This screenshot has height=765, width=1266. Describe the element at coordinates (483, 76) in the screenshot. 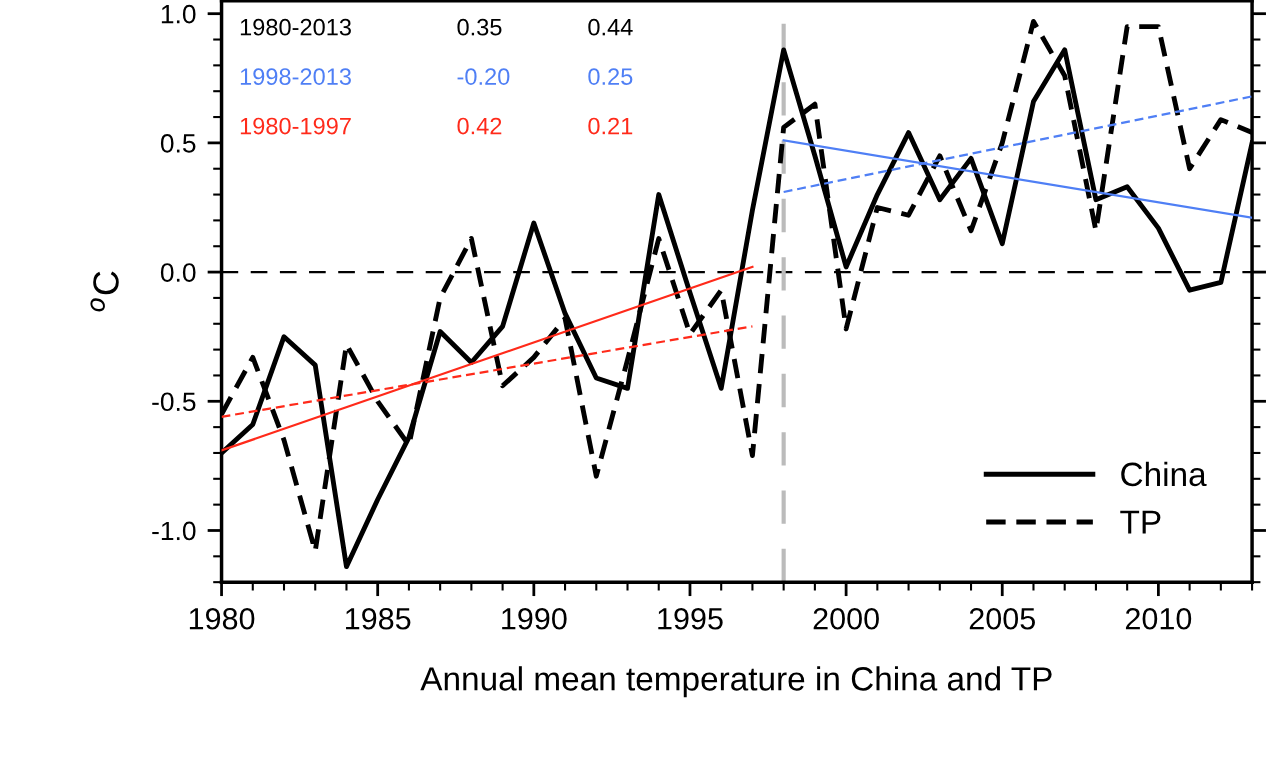

I see `annotation: -0.20` at that location.